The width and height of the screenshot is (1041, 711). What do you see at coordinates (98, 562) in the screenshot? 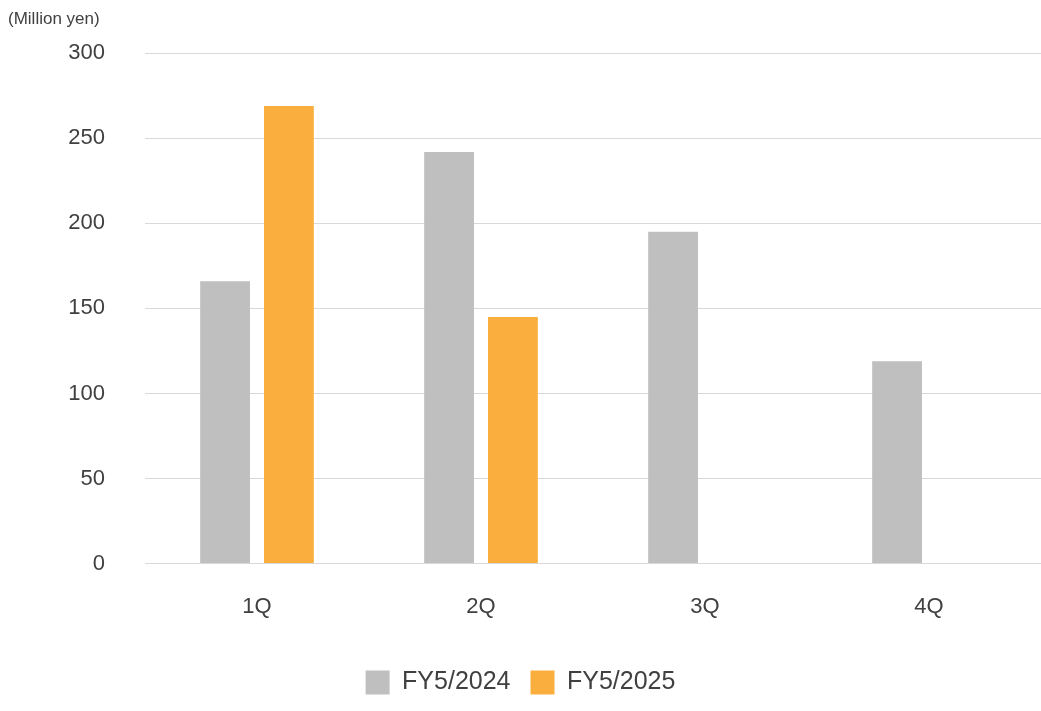
I see `y-tick-label: 0` at bounding box center [98, 562].